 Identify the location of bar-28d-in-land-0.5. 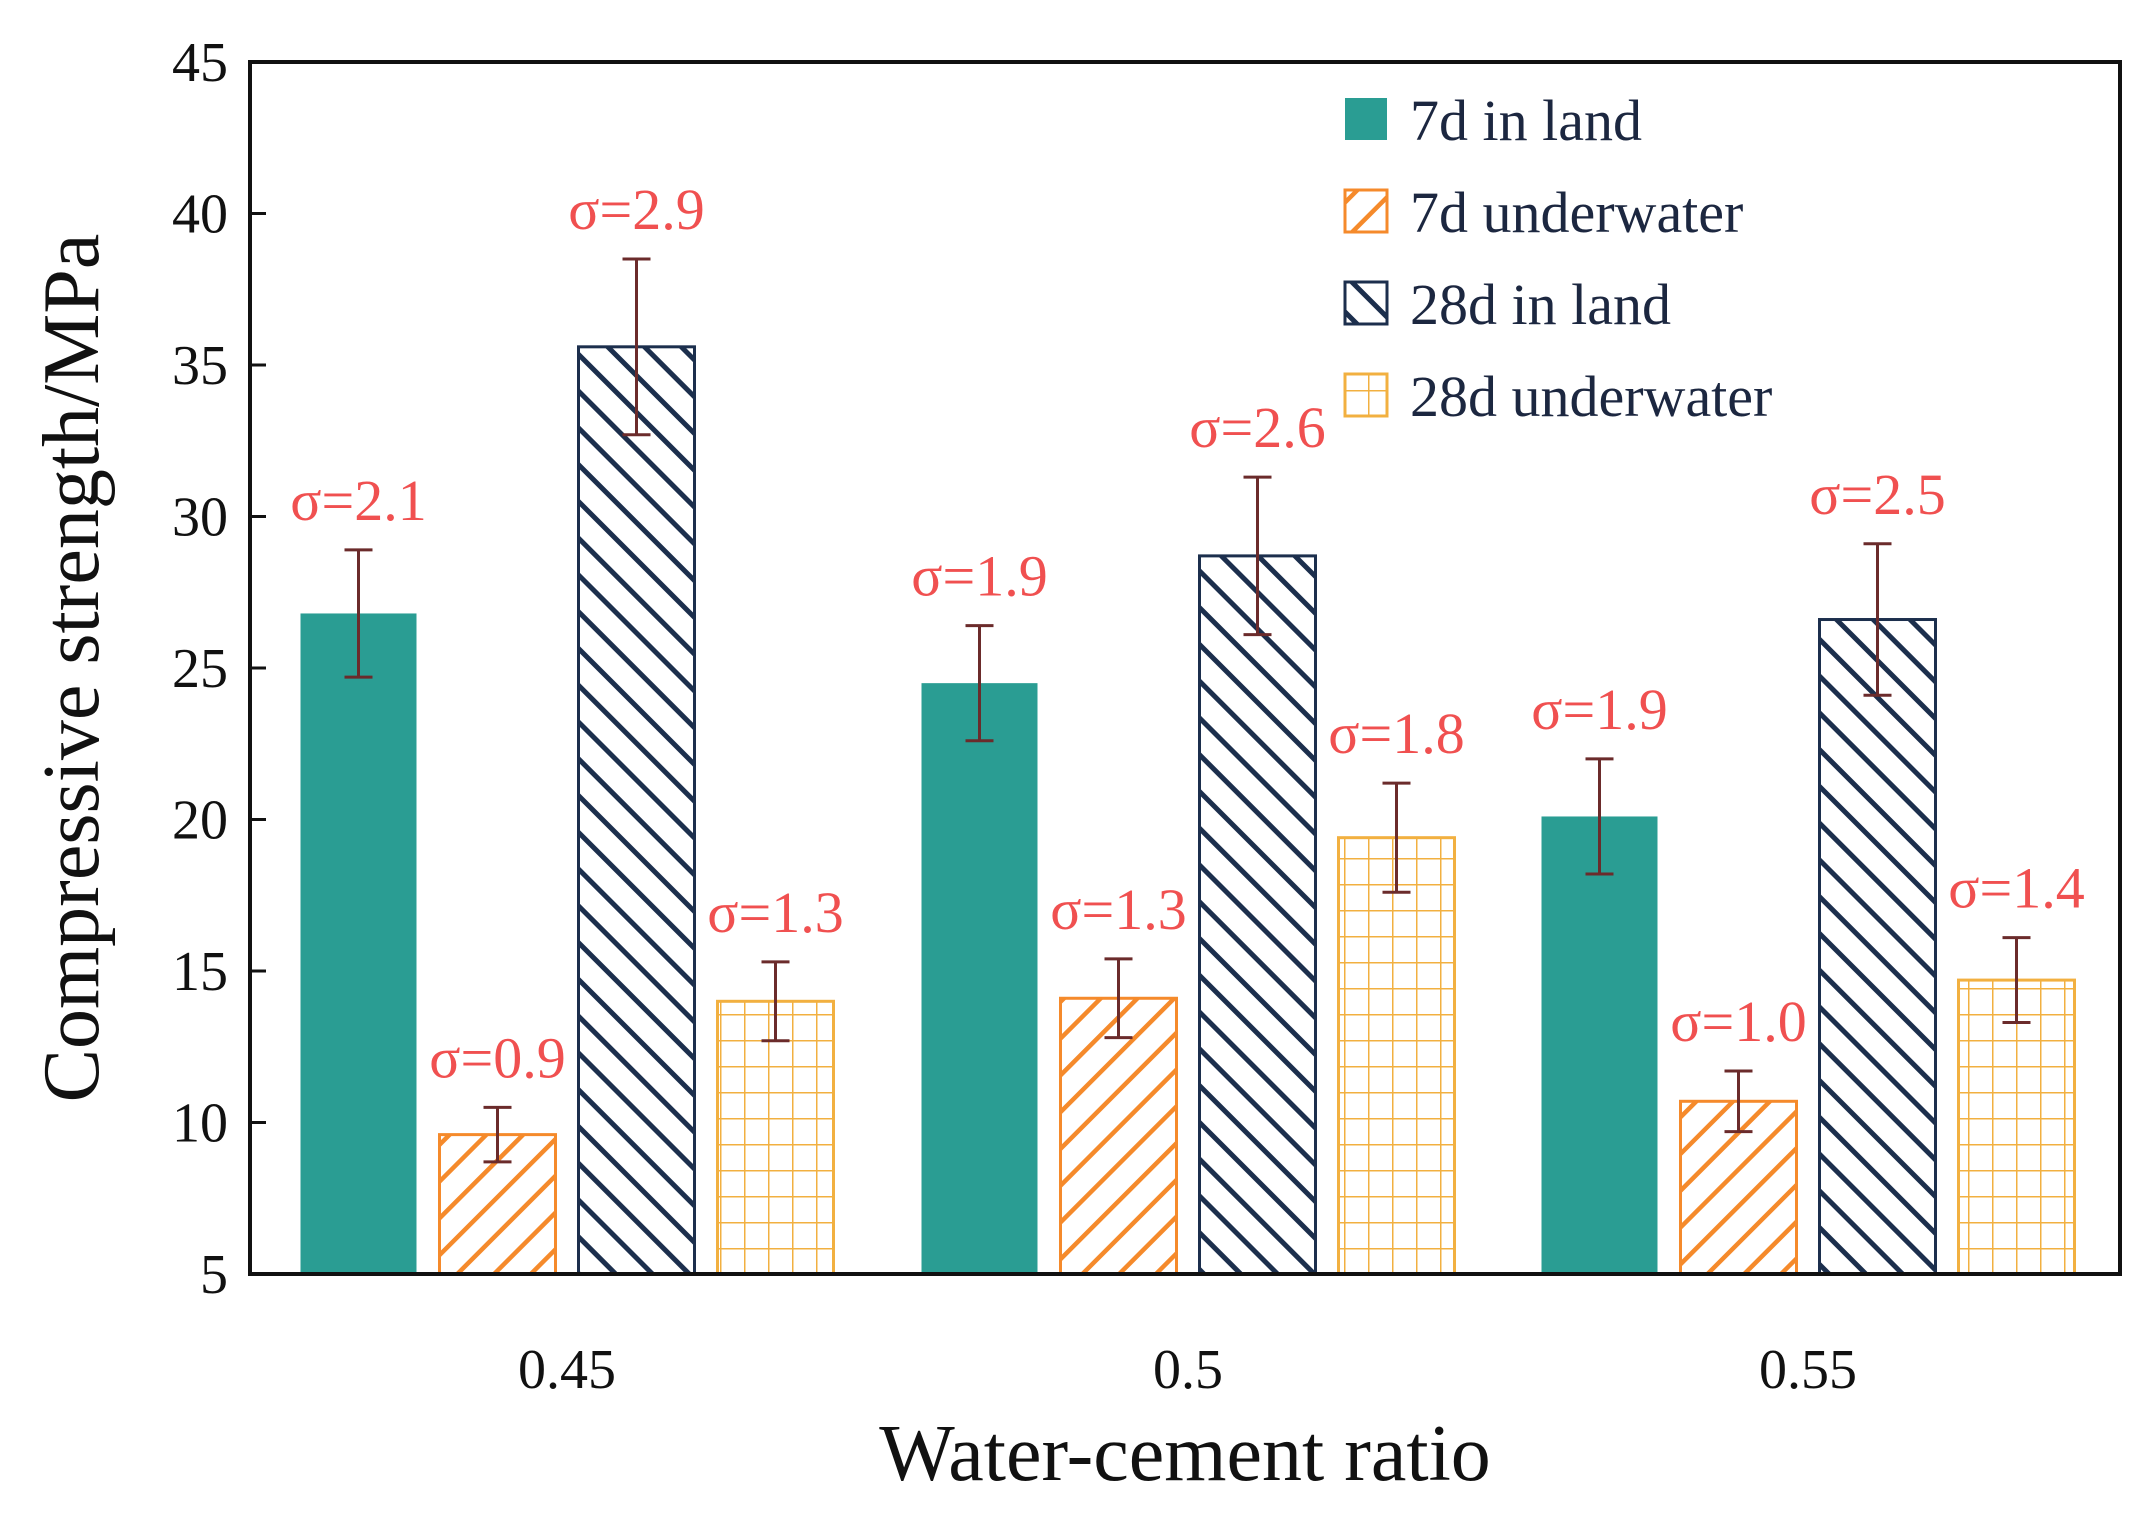
(1257, 915).